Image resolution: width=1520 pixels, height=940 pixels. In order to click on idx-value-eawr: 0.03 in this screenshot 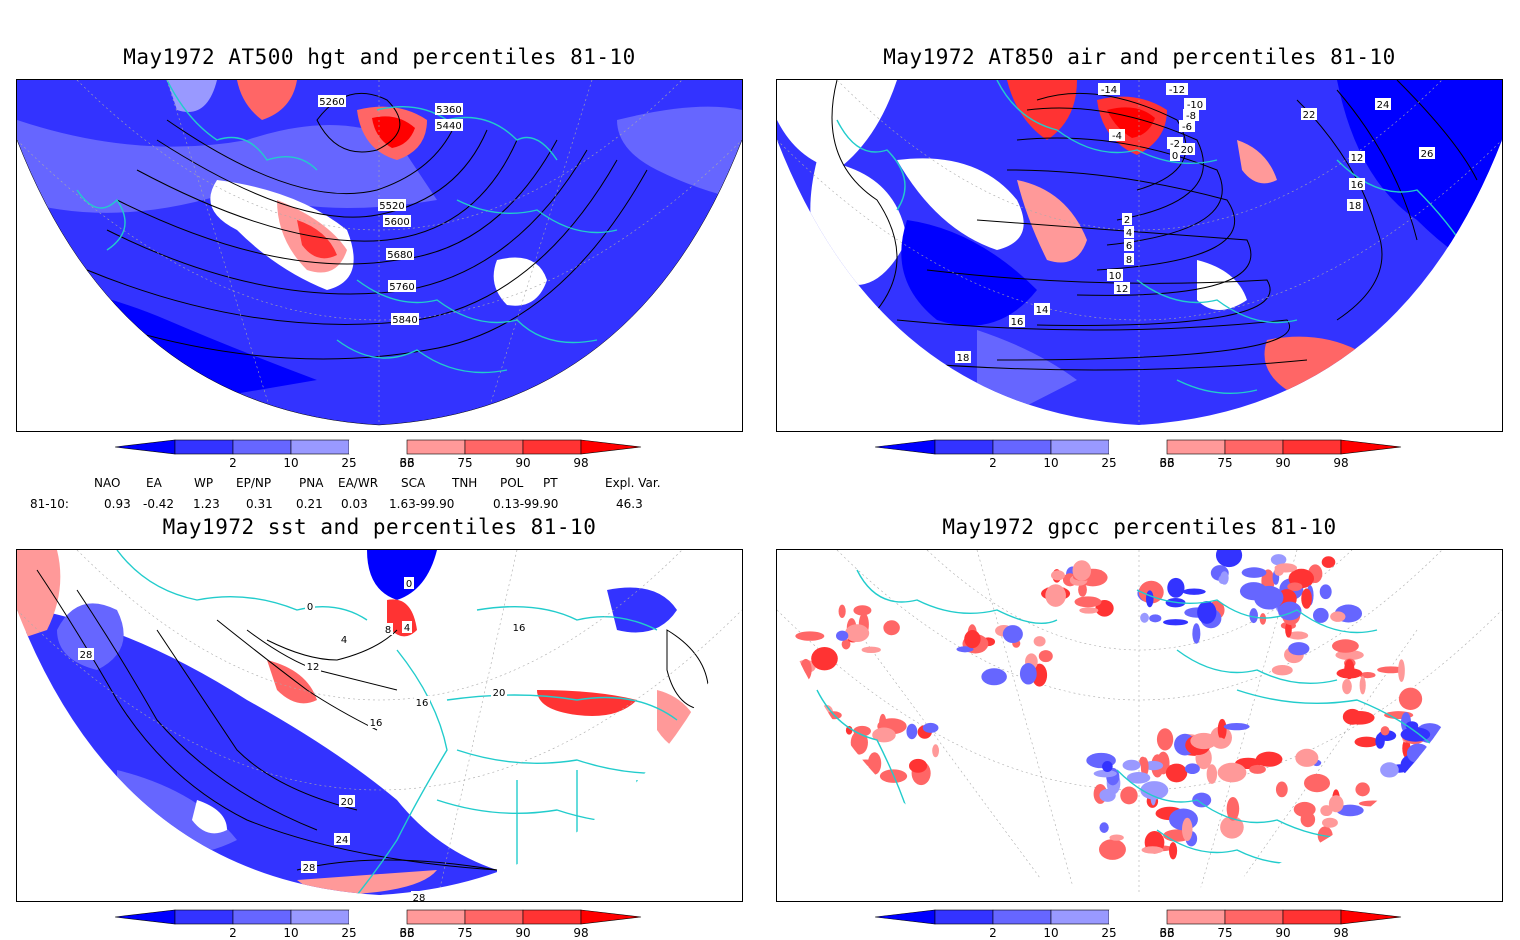, I will do `click(354, 504)`.